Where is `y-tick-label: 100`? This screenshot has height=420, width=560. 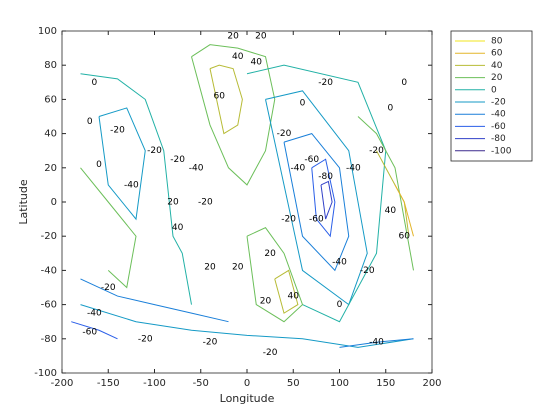 y-tick-label: 100 is located at coordinates (47, 31).